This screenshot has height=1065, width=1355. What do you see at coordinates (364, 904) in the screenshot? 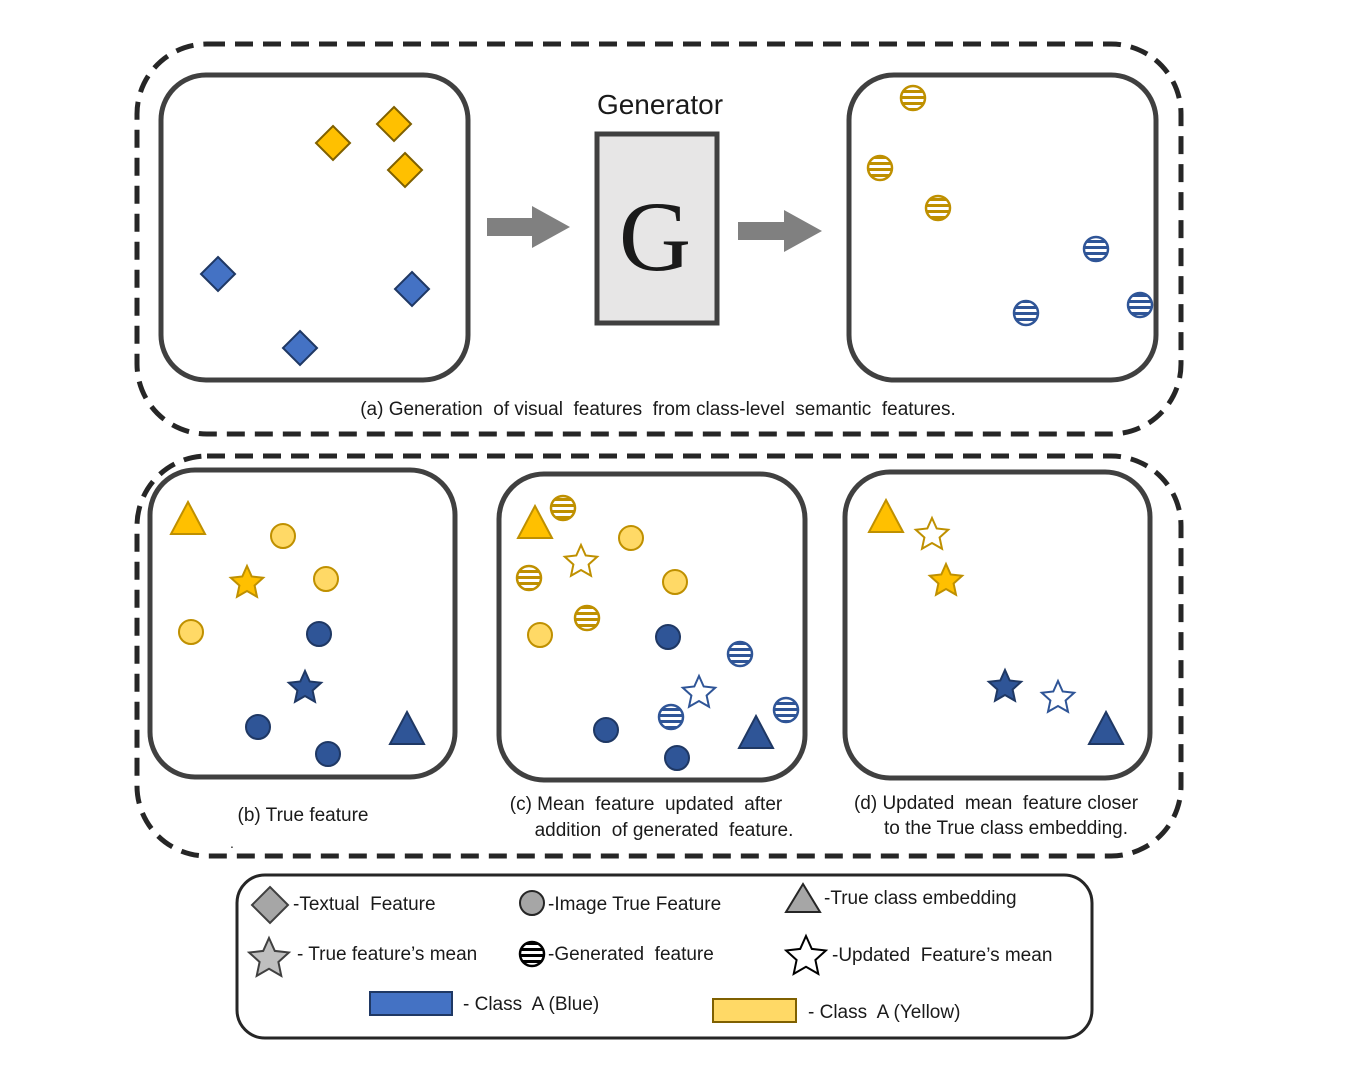
I see `legend-textual-feature: -Textual Feature` at bounding box center [364, 904].